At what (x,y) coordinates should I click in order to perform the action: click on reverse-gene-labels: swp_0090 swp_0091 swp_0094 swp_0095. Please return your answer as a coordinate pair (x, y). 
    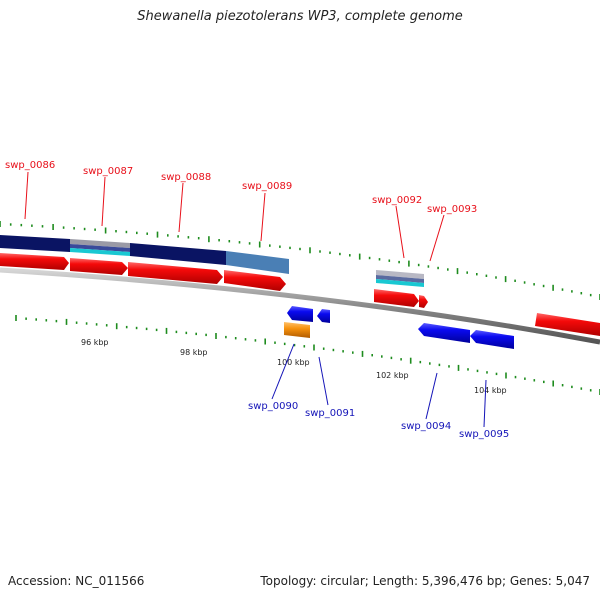
    Looking at the image, I should click on (378, 420).